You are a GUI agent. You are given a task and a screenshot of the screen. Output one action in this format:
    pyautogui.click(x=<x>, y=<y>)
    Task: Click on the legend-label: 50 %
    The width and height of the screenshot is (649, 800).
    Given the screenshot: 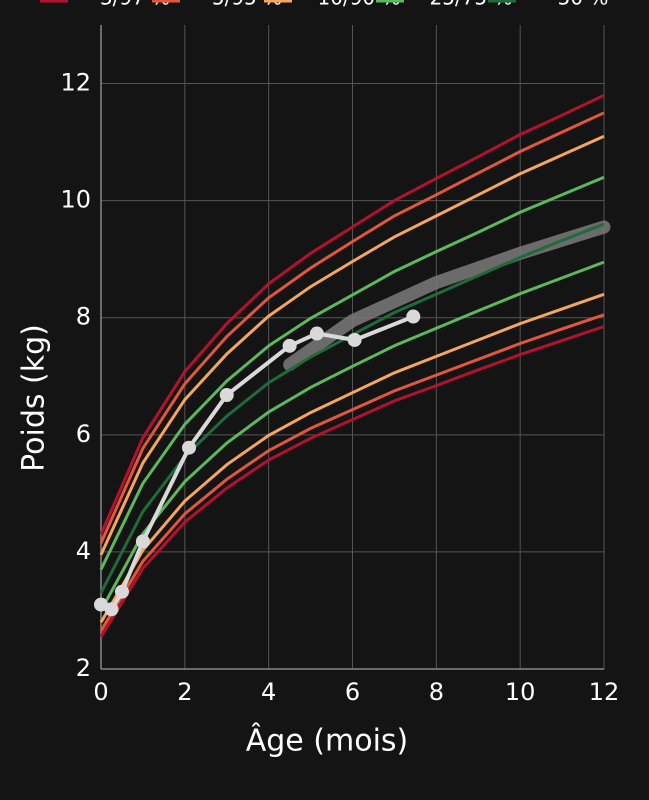 What is the action you would take?
    pyautogui.click(x=583, y=5)
    